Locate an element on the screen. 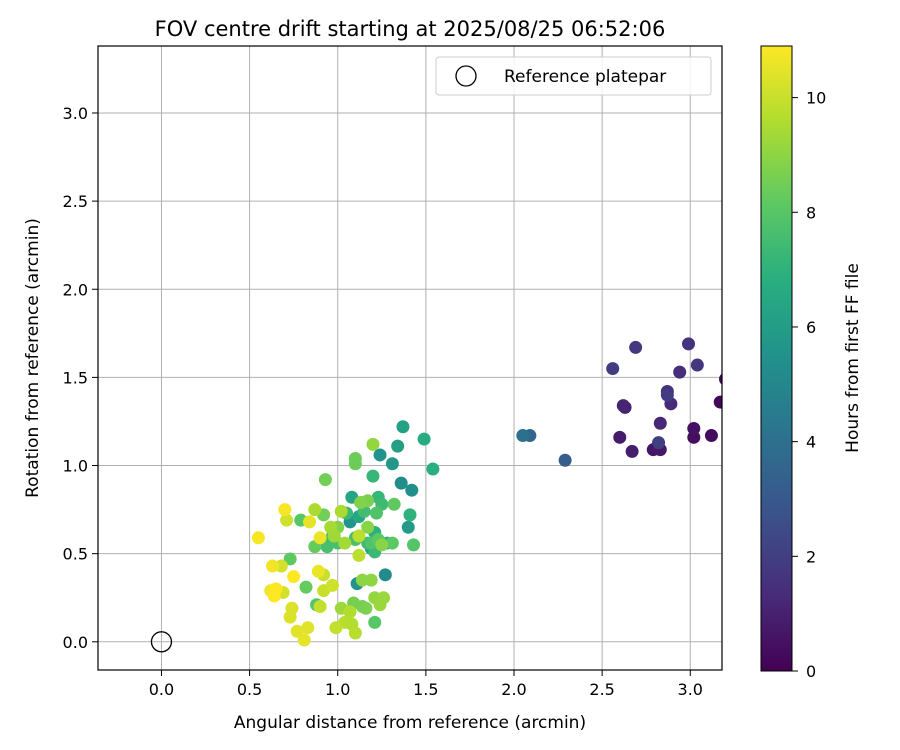 The height and width of the screenshot is (750, 900). colorbar-ticks: 0 2 4 6 8 10 is located at coordinates (809, 385).